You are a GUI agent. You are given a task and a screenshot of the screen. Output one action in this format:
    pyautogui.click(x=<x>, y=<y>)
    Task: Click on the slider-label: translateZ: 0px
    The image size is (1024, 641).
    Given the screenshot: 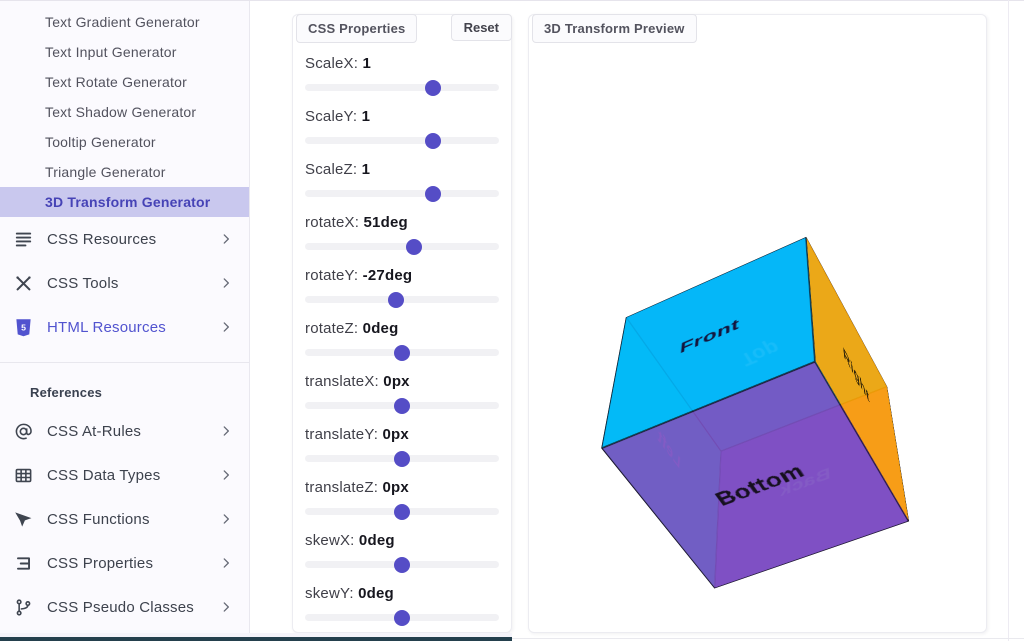 What is the action you would take?
    pyautogui.click(x=402, y=489)
    